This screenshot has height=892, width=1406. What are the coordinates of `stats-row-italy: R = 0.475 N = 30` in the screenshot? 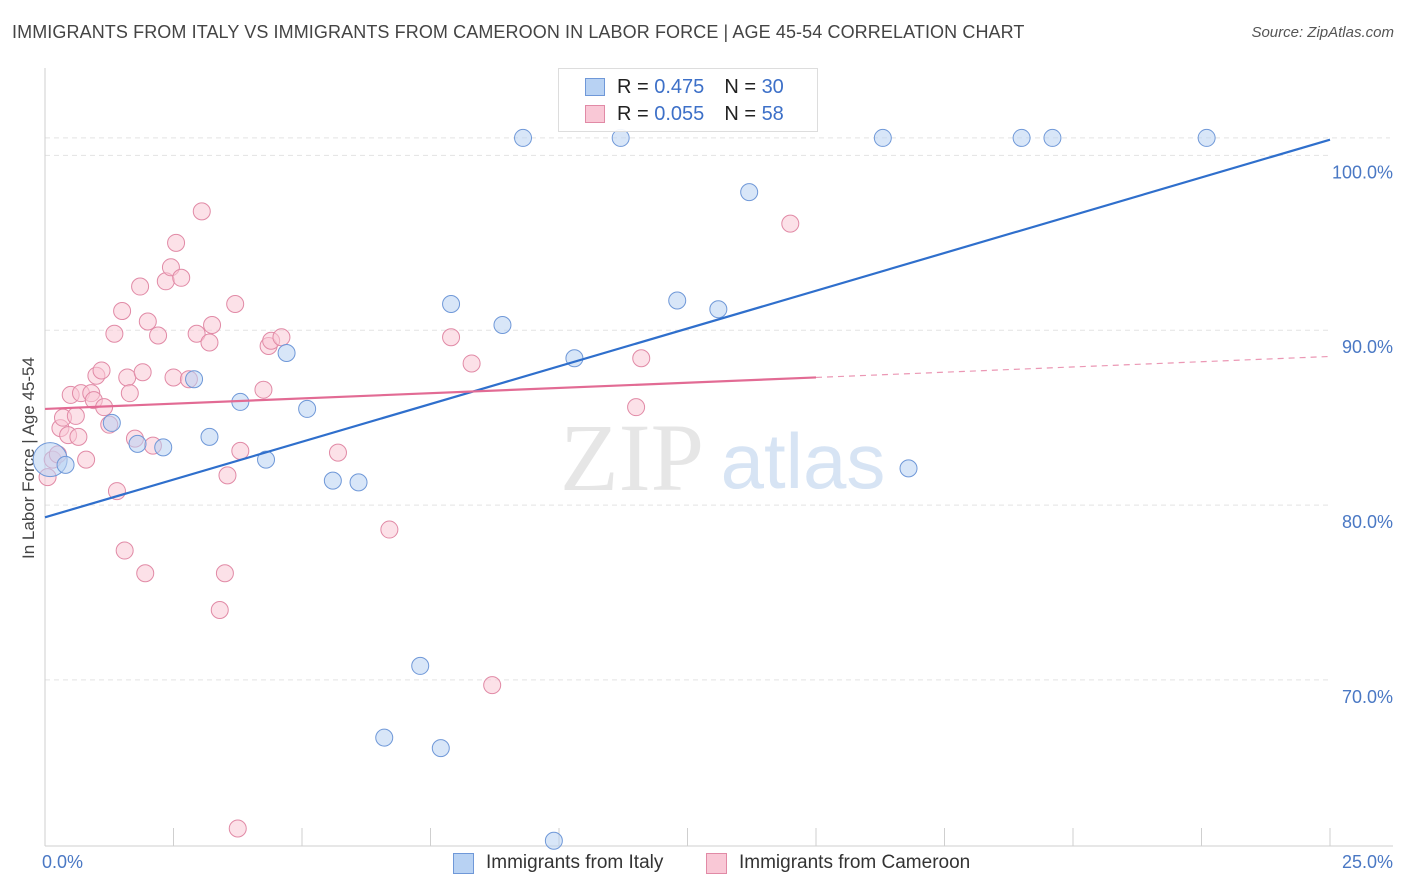 It's located at (684, 87).